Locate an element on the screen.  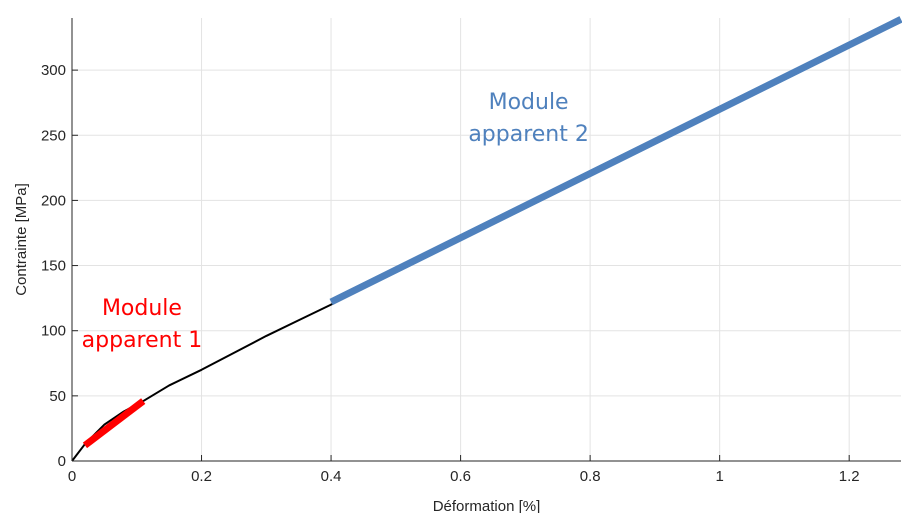
x-tick-label: 1 is located at coordinates (719, 476).